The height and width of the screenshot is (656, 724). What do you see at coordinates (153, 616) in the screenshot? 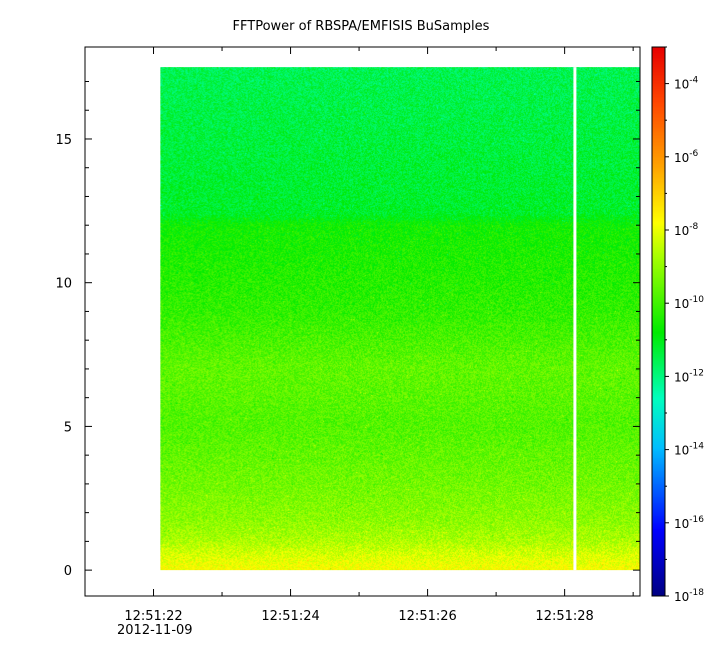
I see `x-tick-label: 12:51:22` at bounding box center [153, 616].